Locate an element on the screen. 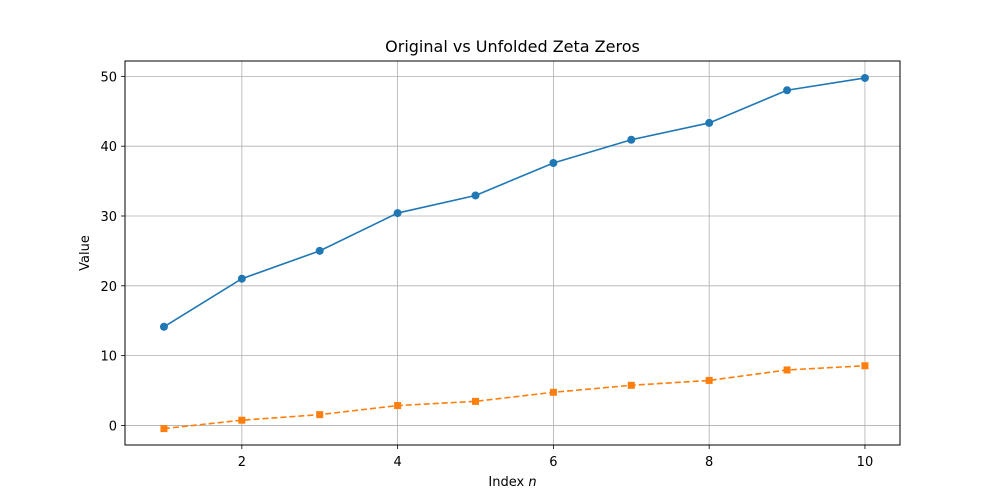 The height and width of the screenshot is (500, 1000). x-tick-label: 10 is located at coordinates (865, 462).